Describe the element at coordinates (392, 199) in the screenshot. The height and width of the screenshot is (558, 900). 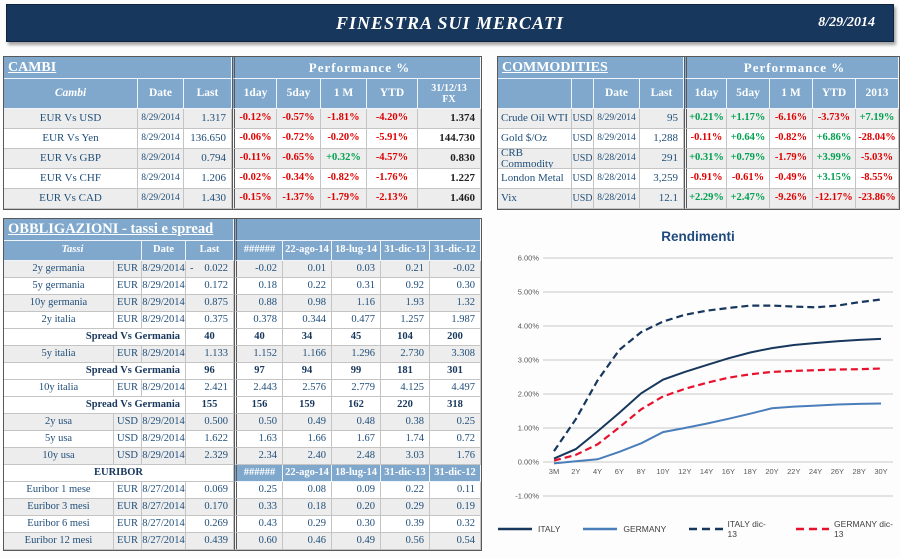
I see `perf-value: -2.13%` at that location.